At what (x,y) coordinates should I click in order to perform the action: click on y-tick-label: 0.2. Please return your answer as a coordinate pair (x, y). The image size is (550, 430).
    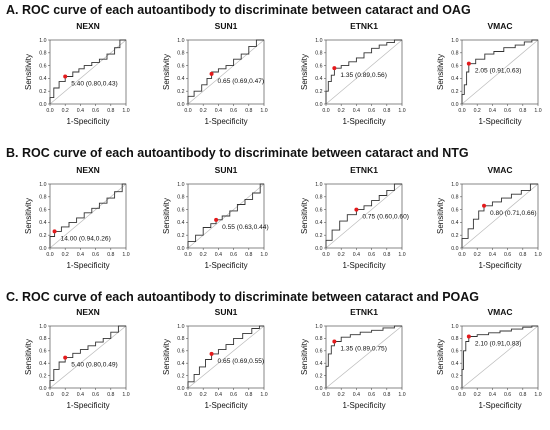
    Looking at the image, I should click on (180, 376).